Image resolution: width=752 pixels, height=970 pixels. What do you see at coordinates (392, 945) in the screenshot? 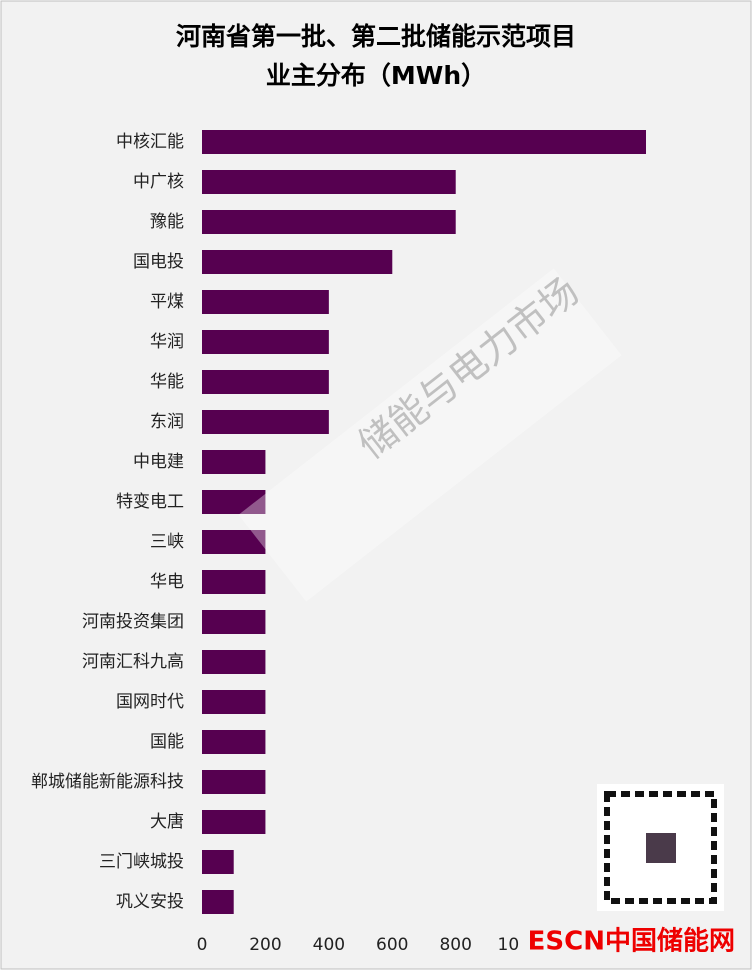
I see `x-tick-label: 600` at bounding box center [392, 945].